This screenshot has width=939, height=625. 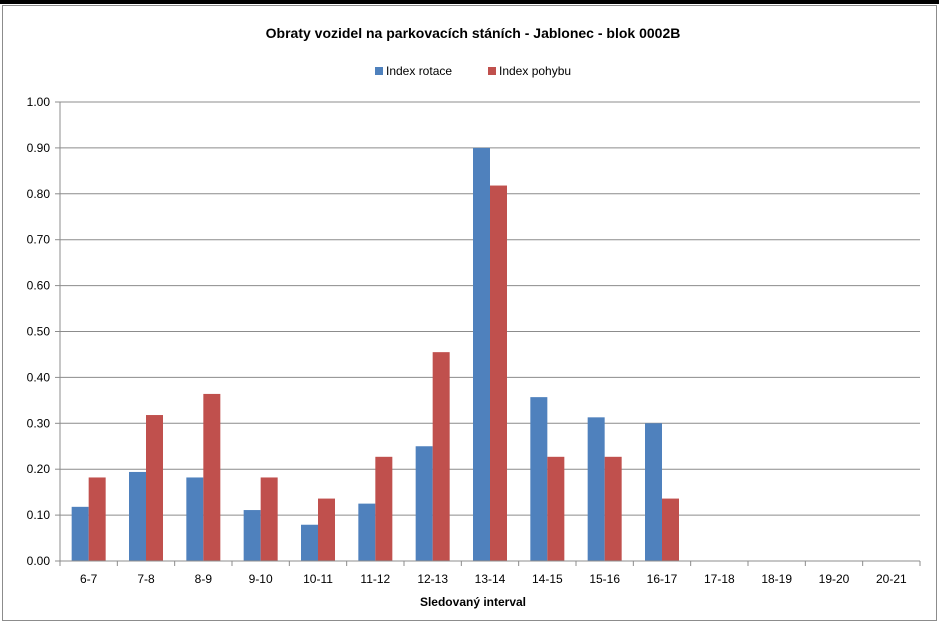 What do you see at coordinates (39, 423) in the screenshot?
I see `y-tick-label: 0.30` at bounding box center [39, 423].